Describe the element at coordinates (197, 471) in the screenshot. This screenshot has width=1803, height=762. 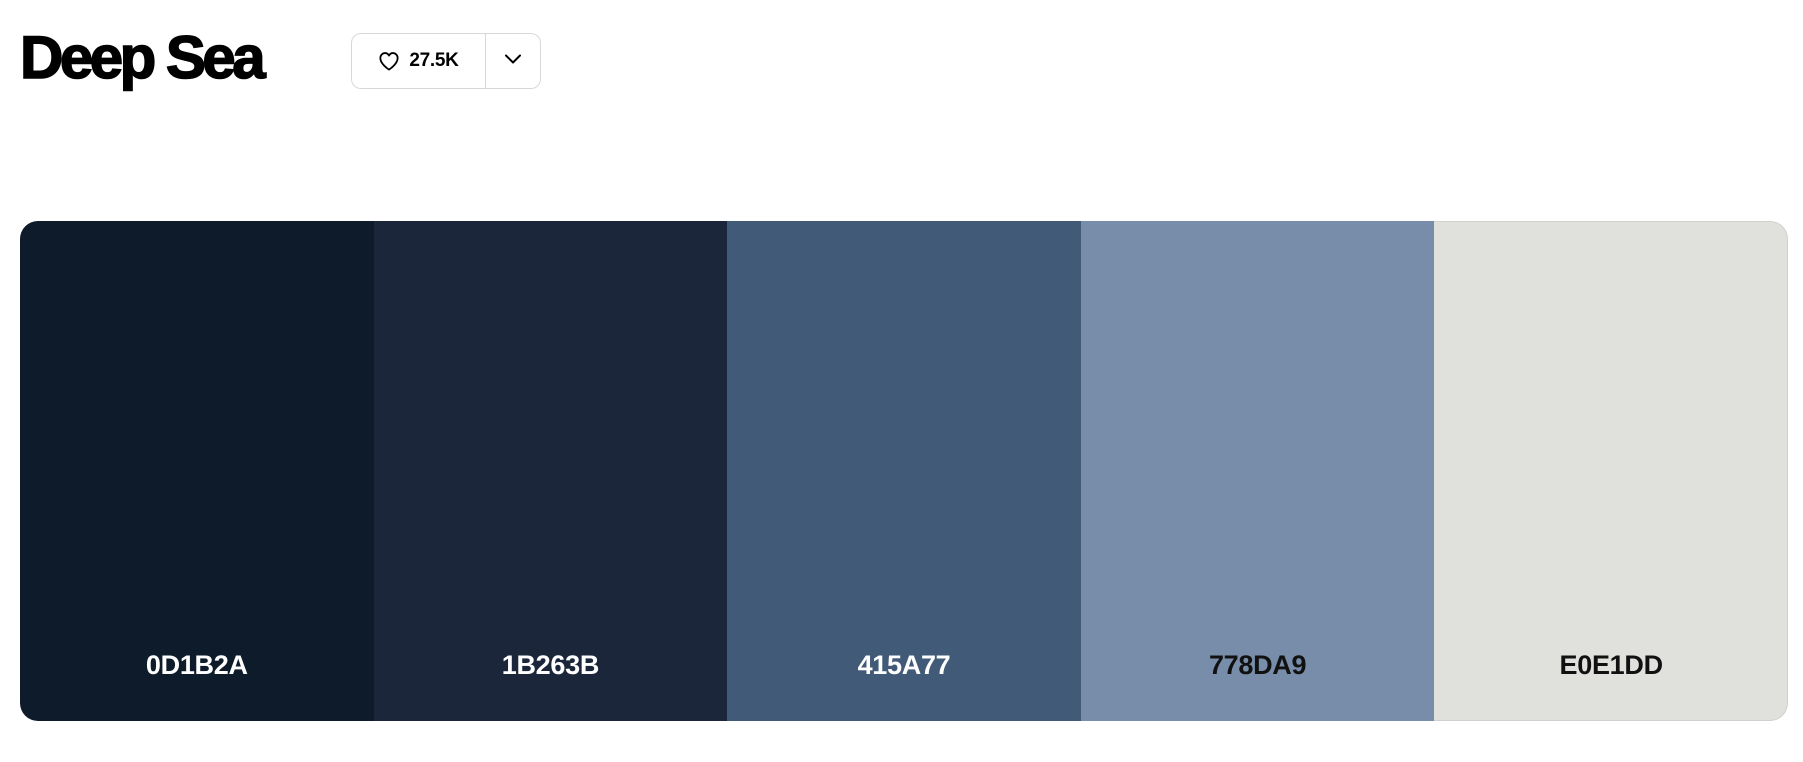
I see `color-swatch: 0D1B2A` at that location.